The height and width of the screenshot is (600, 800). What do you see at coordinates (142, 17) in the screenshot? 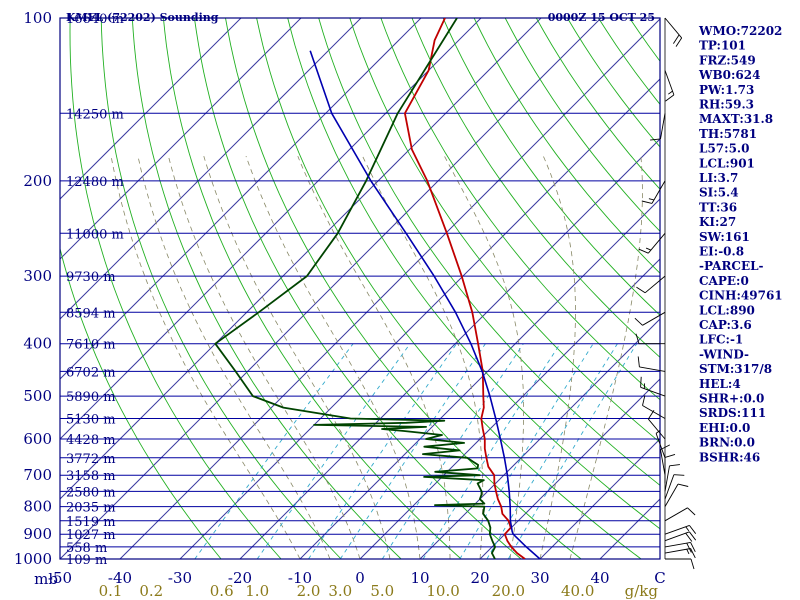
I see `station-title: KMFL (72202) Sounding` at bounding box center [142, 17].